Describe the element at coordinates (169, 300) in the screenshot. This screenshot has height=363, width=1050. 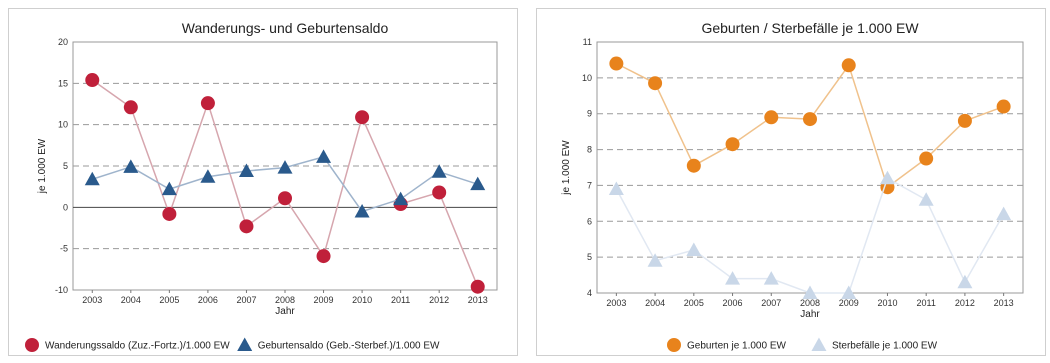
I see `chart-1-x-tick-label: 2005` at that location.